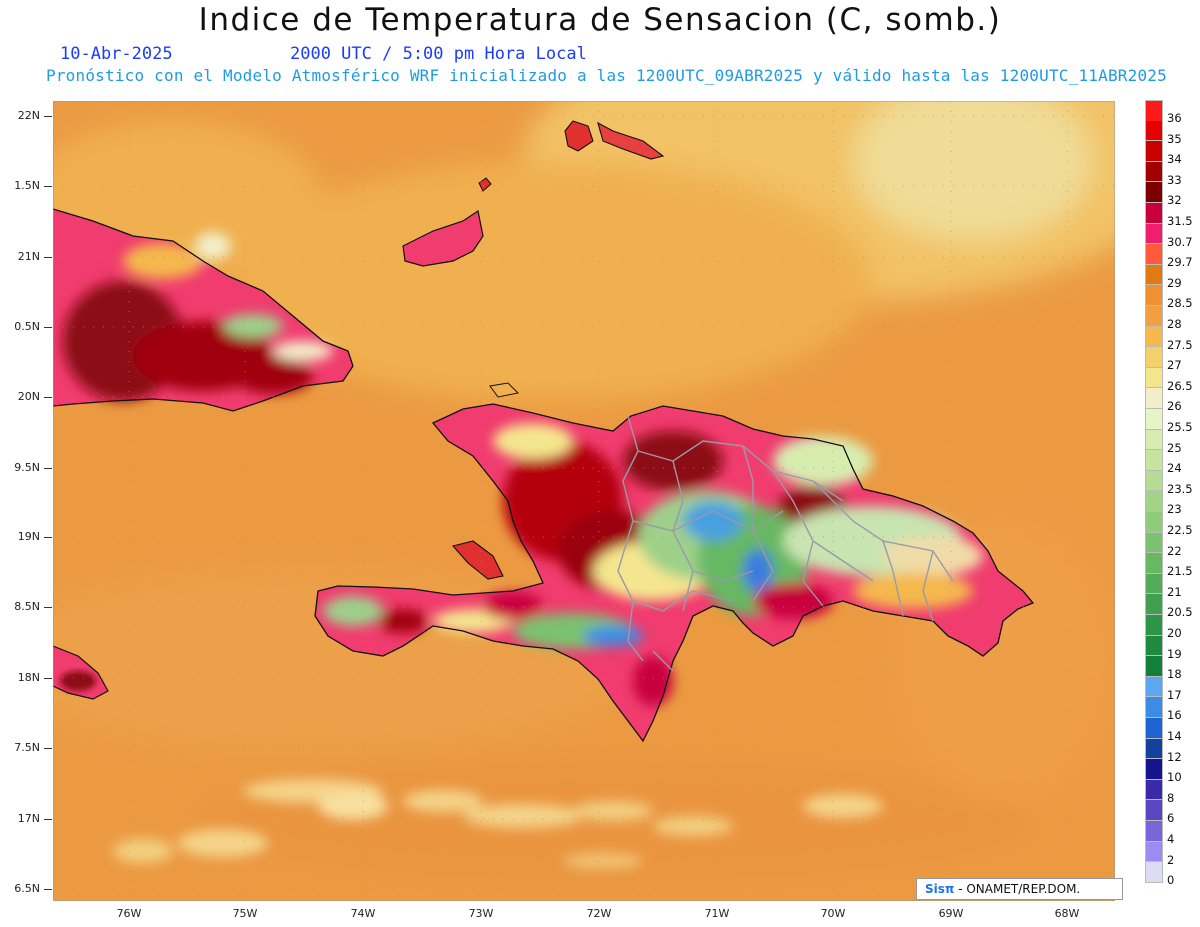  What do you see at coordinates (1180, 612) in the screenshot?
I see `colorbar-label: 20.5` at bounding box center [1180, 612].